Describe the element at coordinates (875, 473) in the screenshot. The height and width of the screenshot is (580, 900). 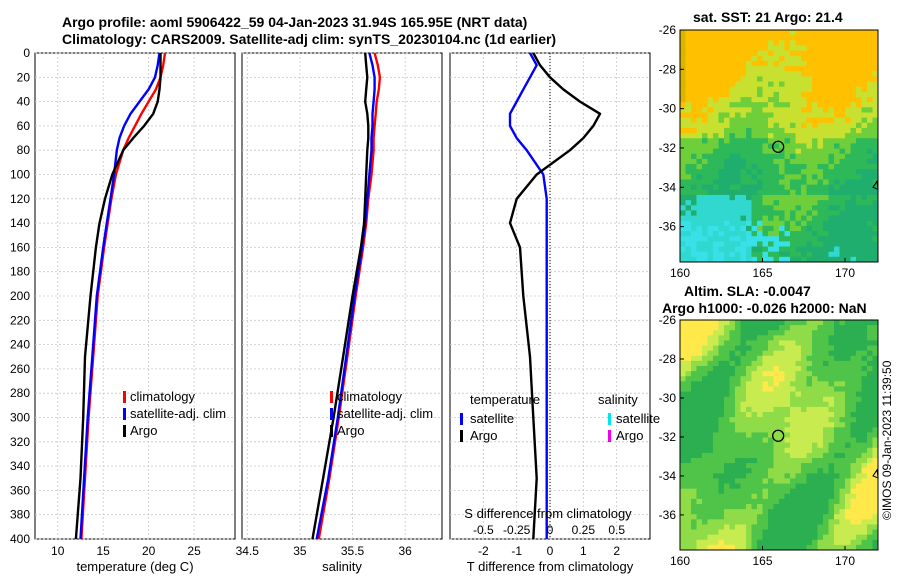
I see `coastline` at that location.